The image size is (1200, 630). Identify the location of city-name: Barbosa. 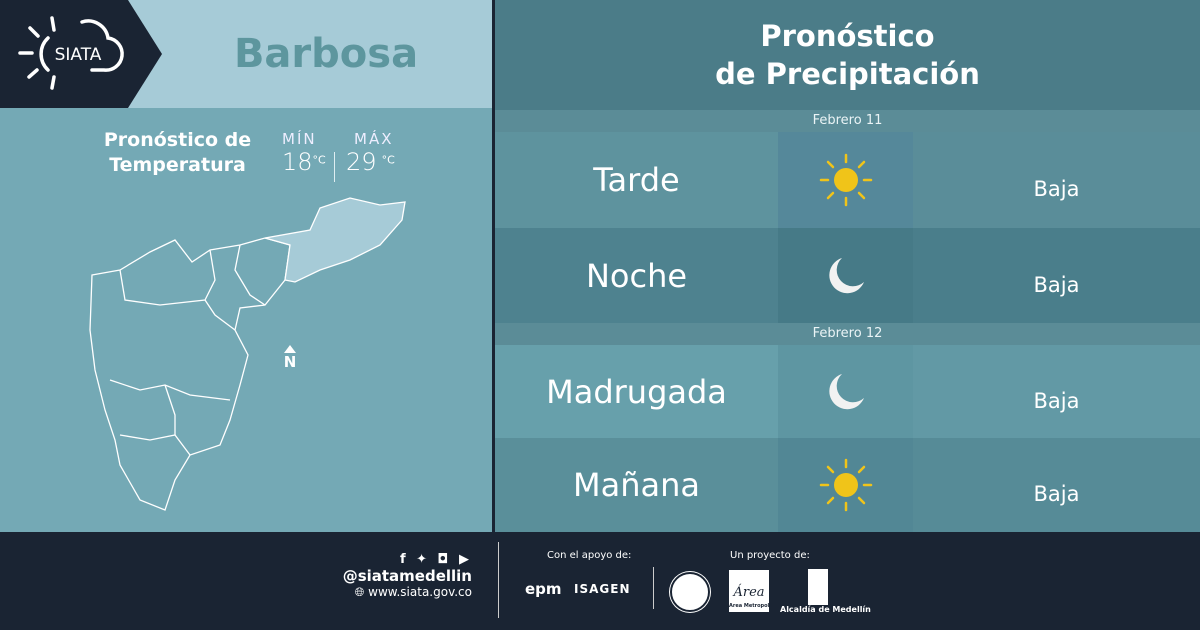
(326, 54).